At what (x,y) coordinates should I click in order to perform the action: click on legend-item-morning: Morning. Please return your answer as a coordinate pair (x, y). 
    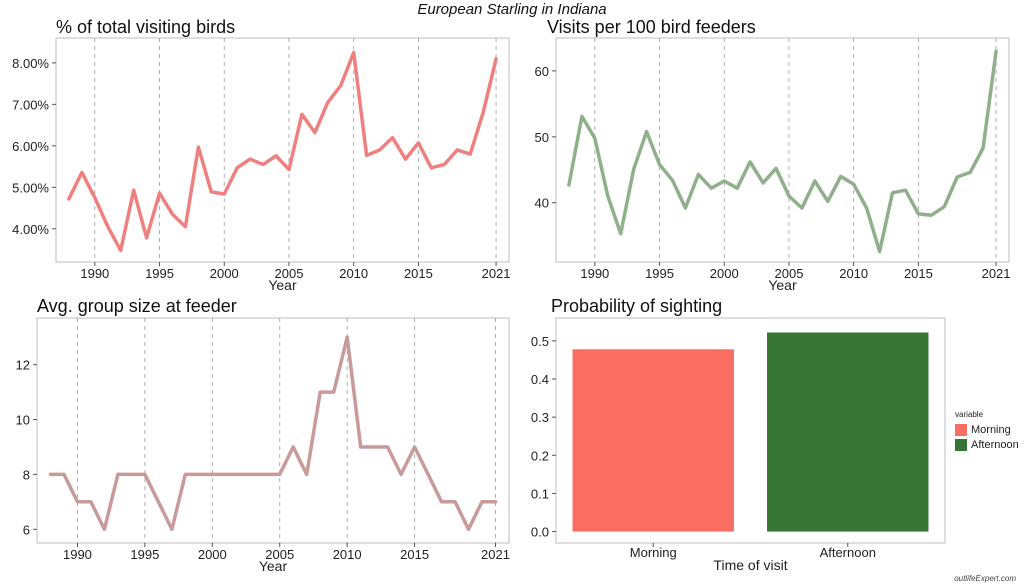
    Looking at the image, I should click on (987, 429).